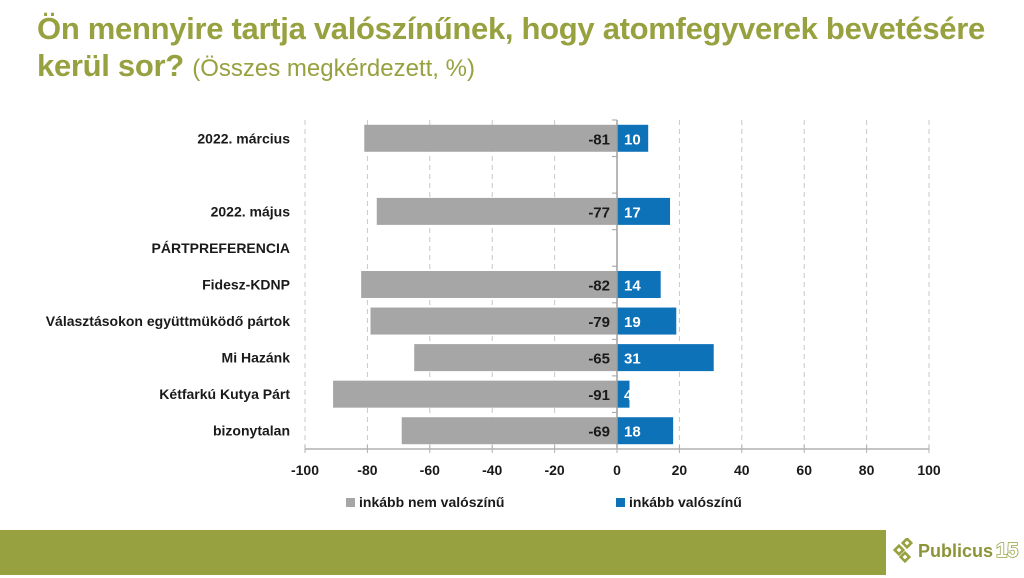 The image size is (1024, 578). Describe the element at coordinates (443, 552) in the screenshot. I see `footer-band` at that location.